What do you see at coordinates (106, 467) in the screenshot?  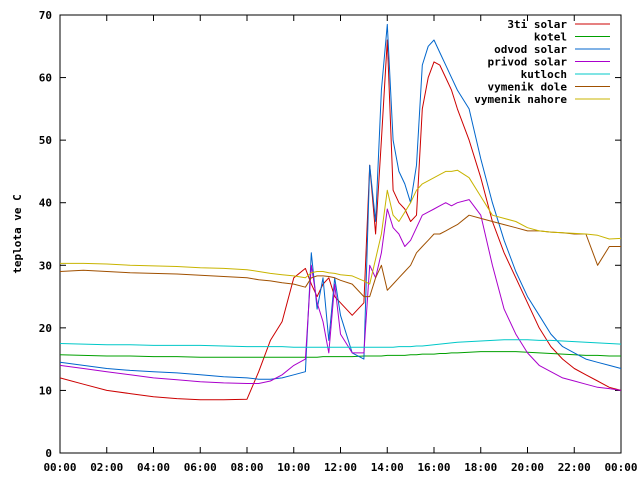 I see `x-tick-label: 02:00` at bounding box center [106, 467].